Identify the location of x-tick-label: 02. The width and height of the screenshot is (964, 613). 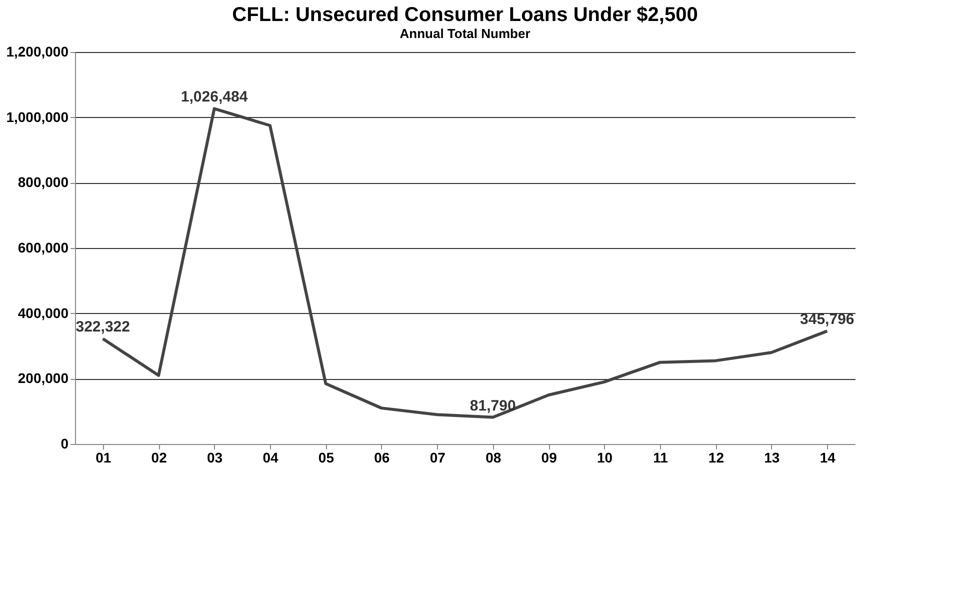
(159, 458).